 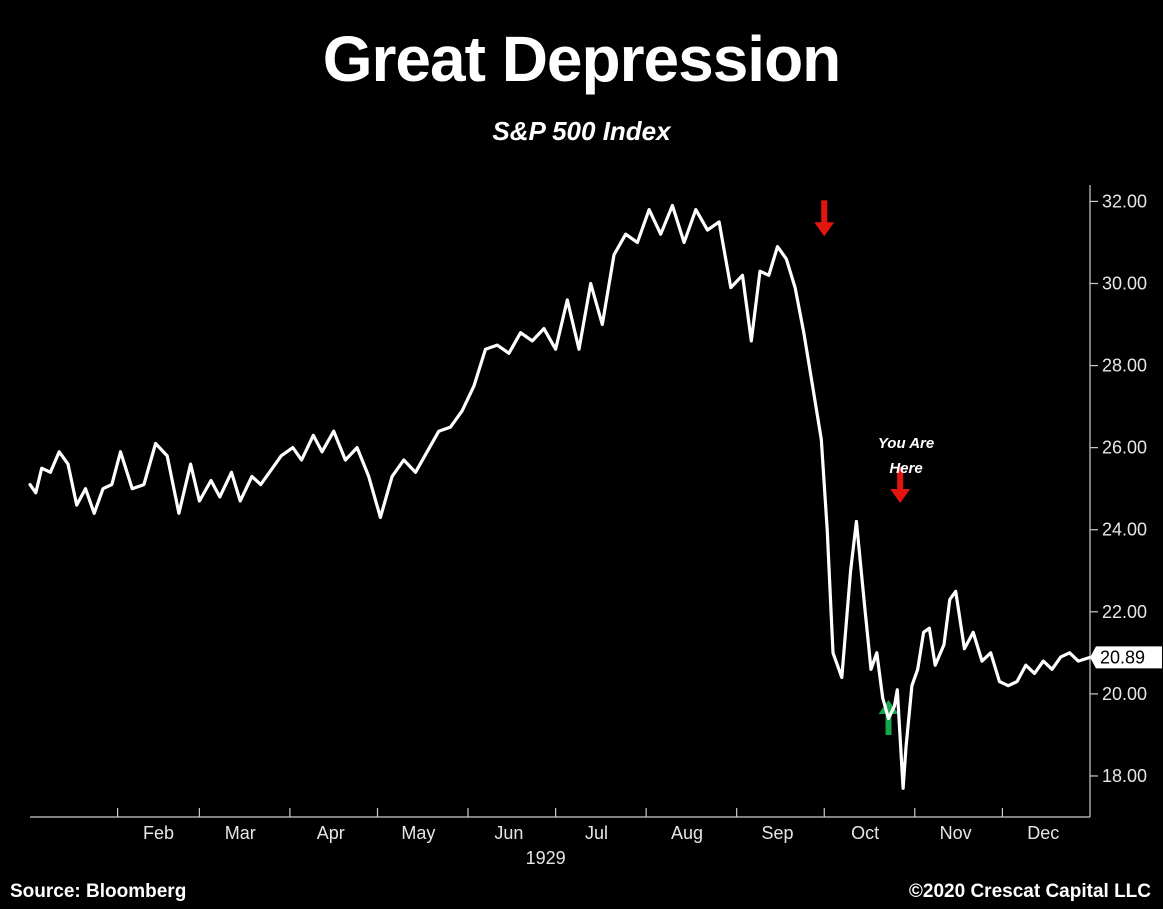 What do you see at coordinates (158, 833) in the screenshot?
I see `x-tick-label: Feb` at bounding box center [158, 833].